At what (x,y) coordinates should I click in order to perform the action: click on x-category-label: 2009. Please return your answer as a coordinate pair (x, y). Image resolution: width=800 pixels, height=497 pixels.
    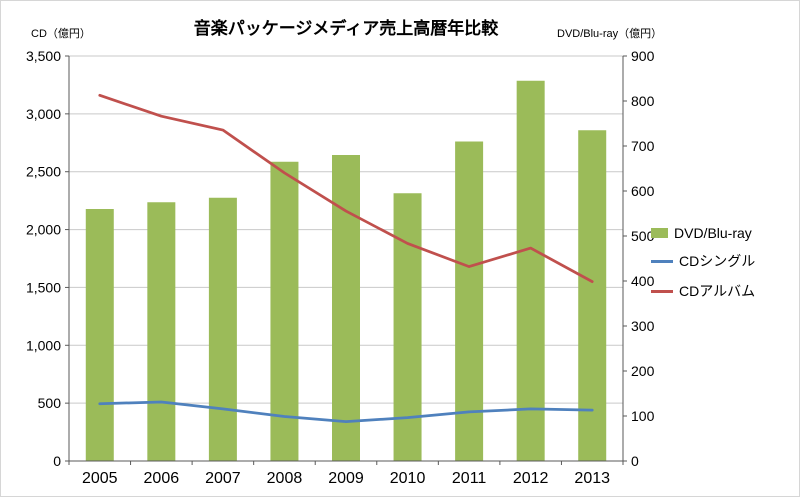
    Looking at the image, I should click on (346, 478).